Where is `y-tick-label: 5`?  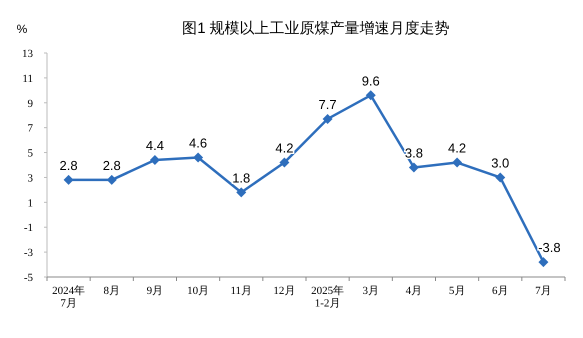 y-tick-label: 5 is located at coordinates (31, 154).